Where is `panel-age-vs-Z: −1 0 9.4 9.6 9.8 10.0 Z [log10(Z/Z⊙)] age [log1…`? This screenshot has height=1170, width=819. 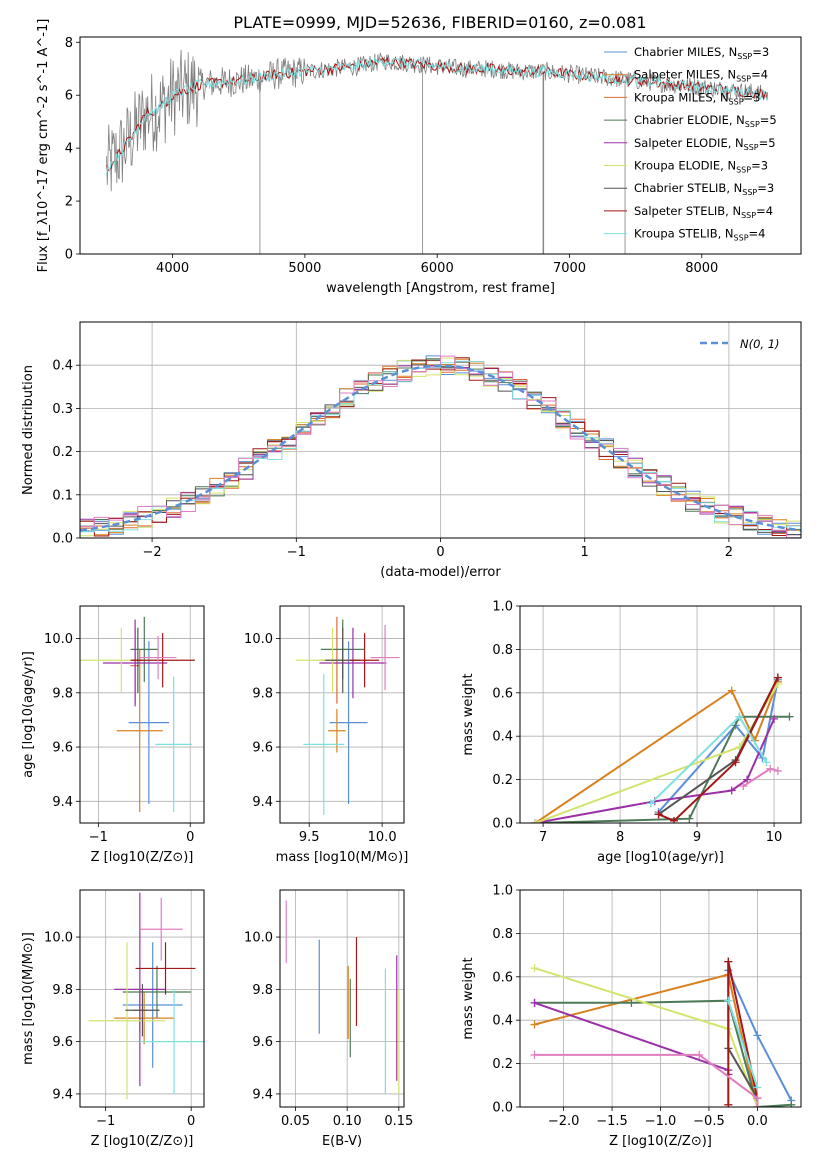
panel-age-vs-Z: −1 0 9.4 9.6 9.8 10.0 Z [log10(Z/Z⊙)] age [log1… is located at coordinates (113, 735).